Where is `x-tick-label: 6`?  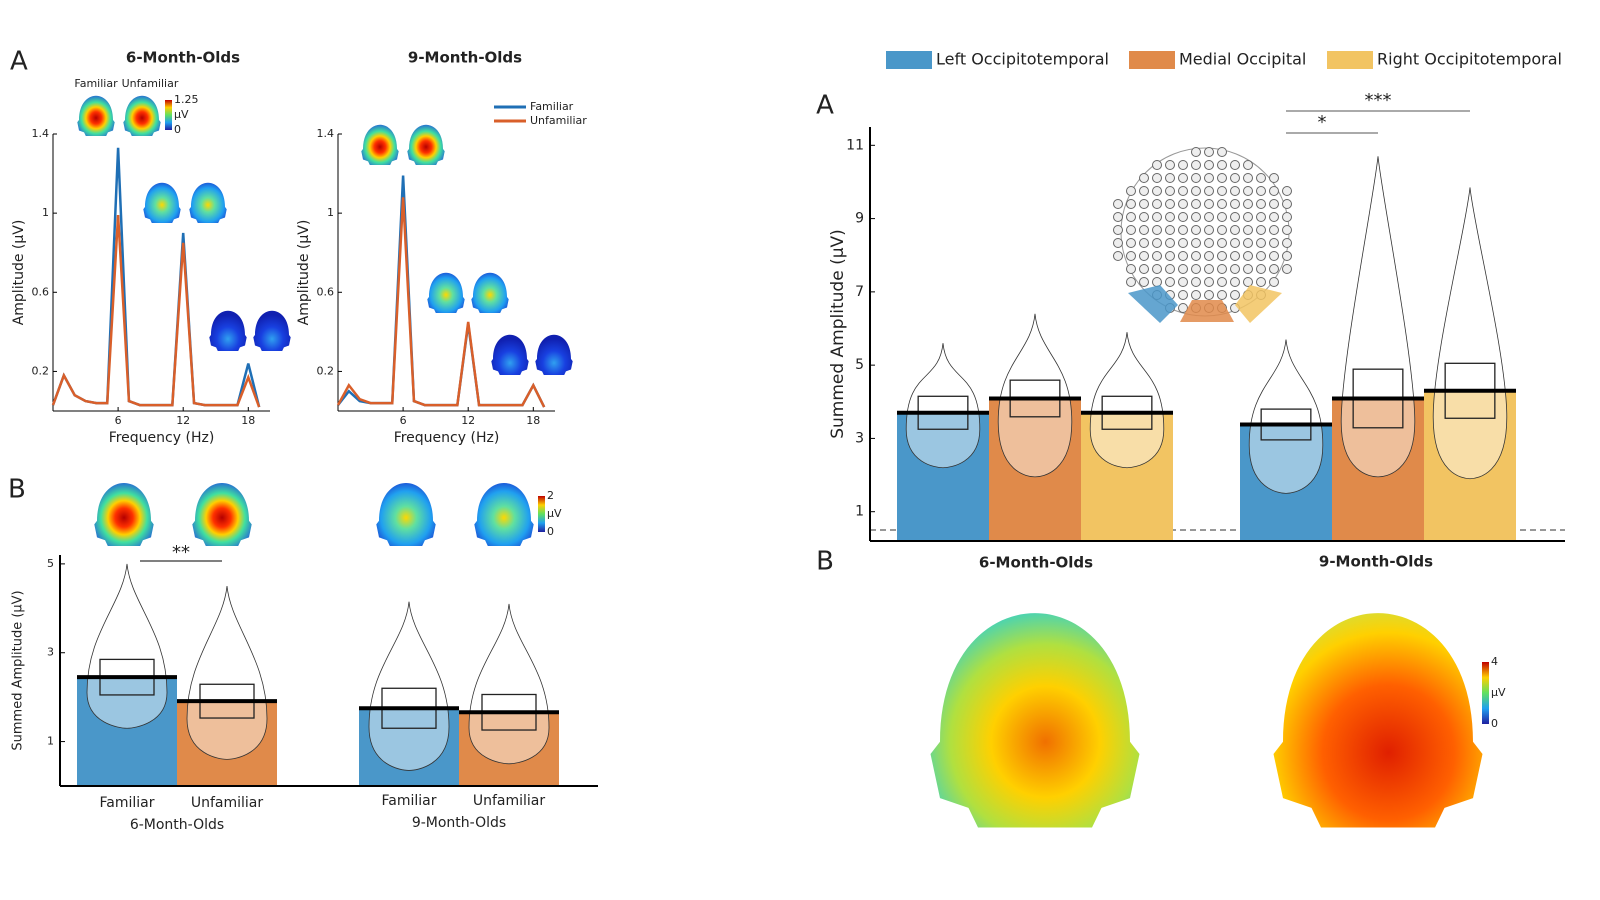 x-tick-label: 6 is located at coordinates (118, 420).